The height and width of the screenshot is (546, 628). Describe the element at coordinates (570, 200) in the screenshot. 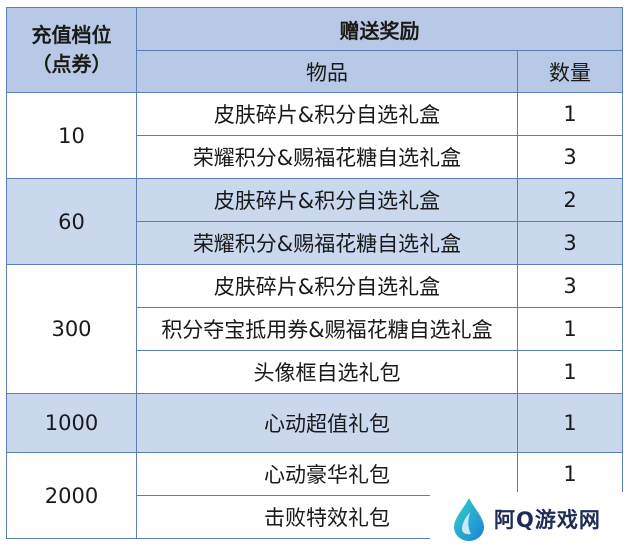

I see `qty-cell: 2` at that location.